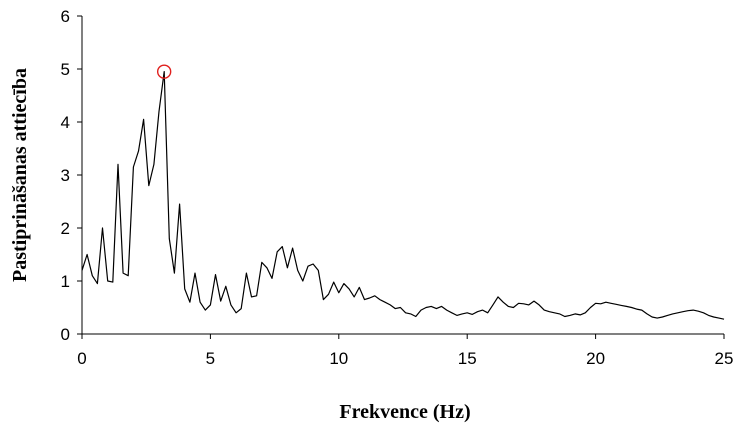 This screenshot has height=423, width=745. I want to click on x-tick-label: 25, so click(724, 358).